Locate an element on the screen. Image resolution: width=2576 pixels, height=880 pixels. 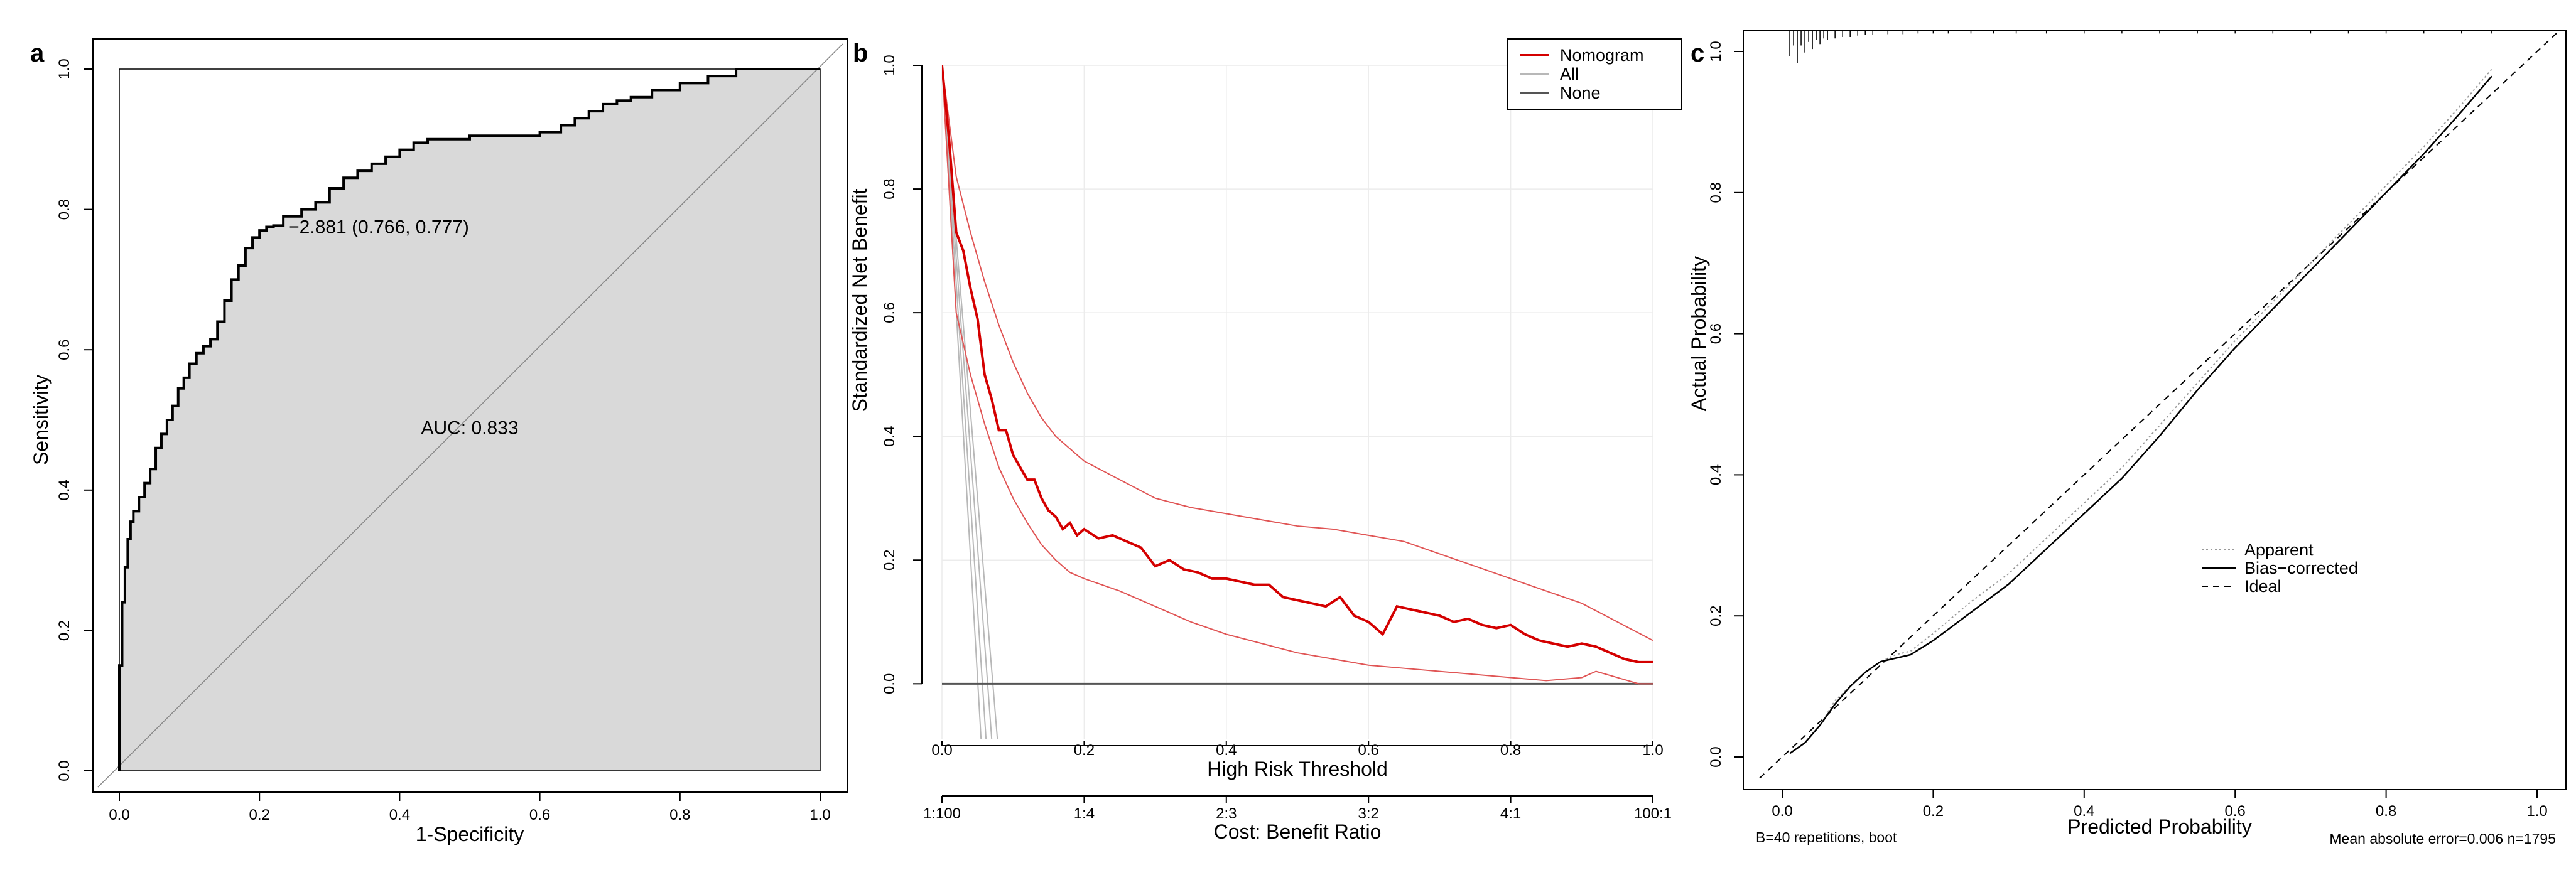
roc-x-tick-label: 0.8 is located at coordinates (680, 815).